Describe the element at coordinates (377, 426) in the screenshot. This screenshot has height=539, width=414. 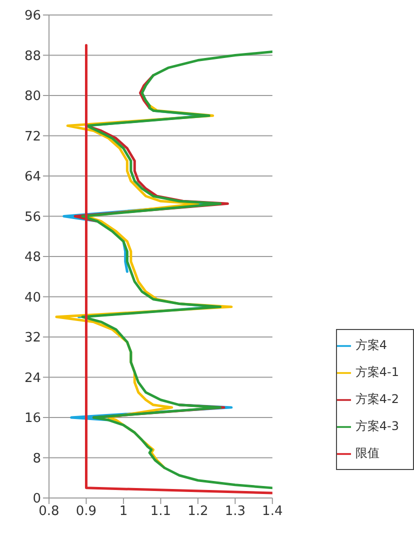
I see `legend-label: 方案4-3` at that location.